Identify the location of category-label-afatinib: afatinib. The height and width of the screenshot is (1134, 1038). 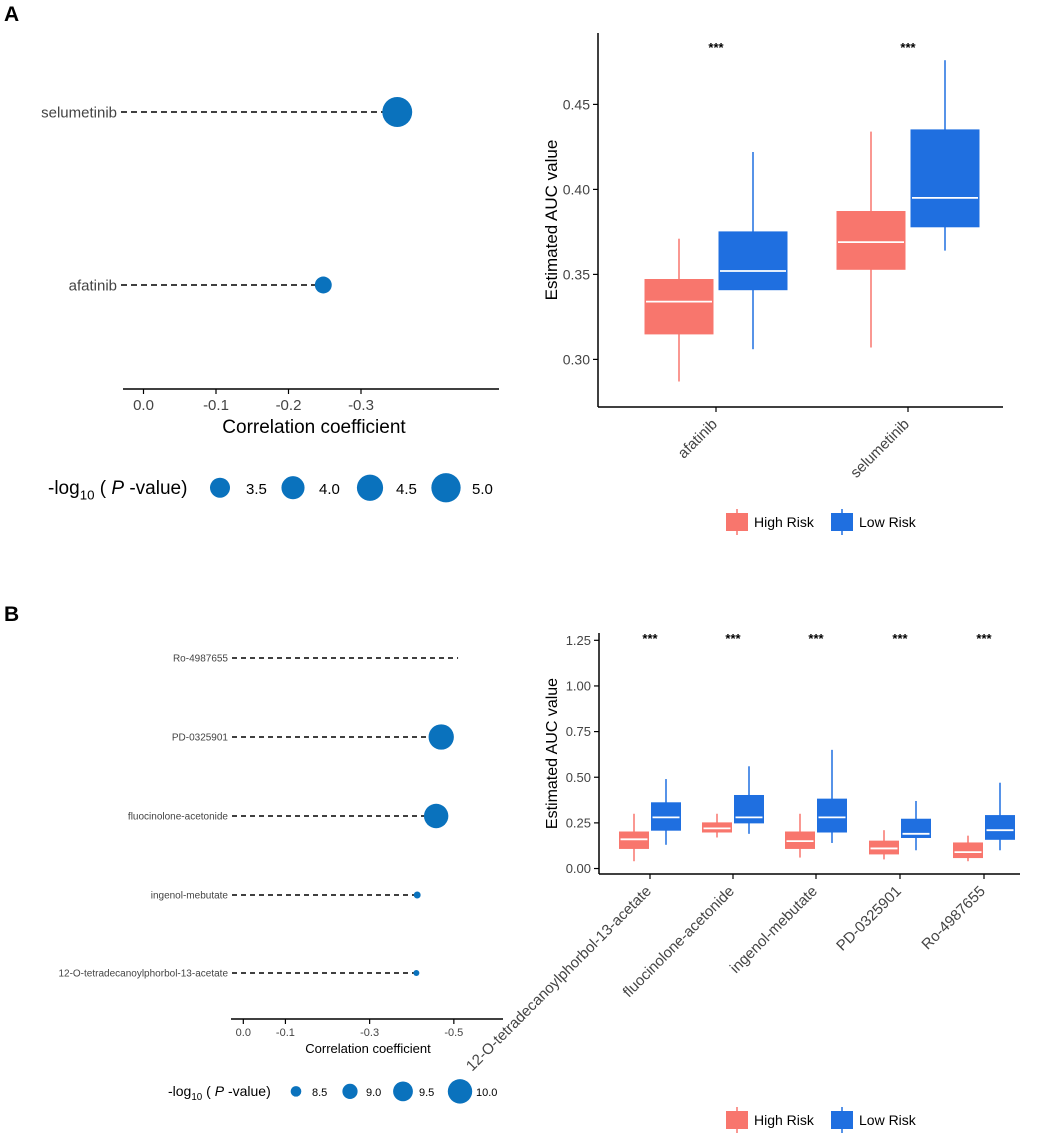
(698, 439).